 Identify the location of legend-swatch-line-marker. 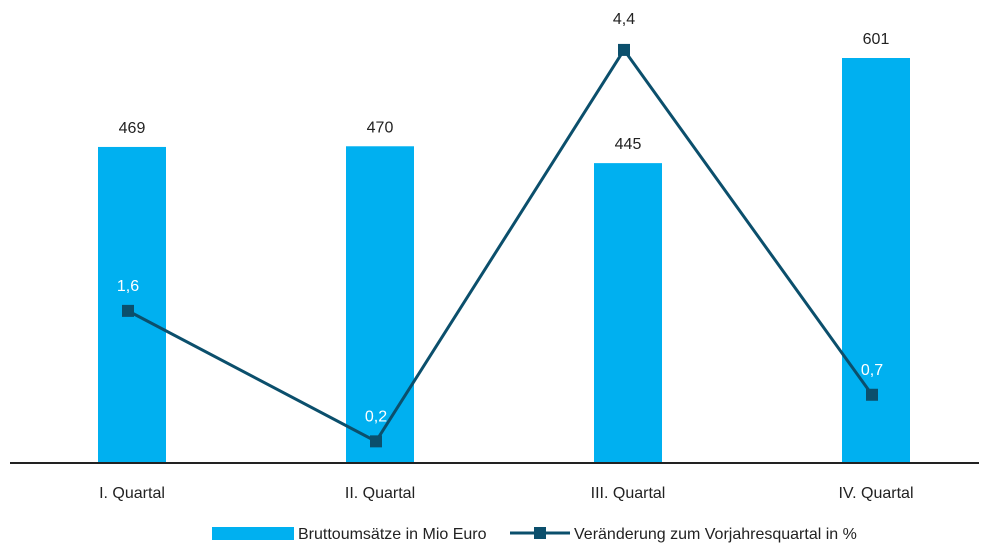
(540, 533).